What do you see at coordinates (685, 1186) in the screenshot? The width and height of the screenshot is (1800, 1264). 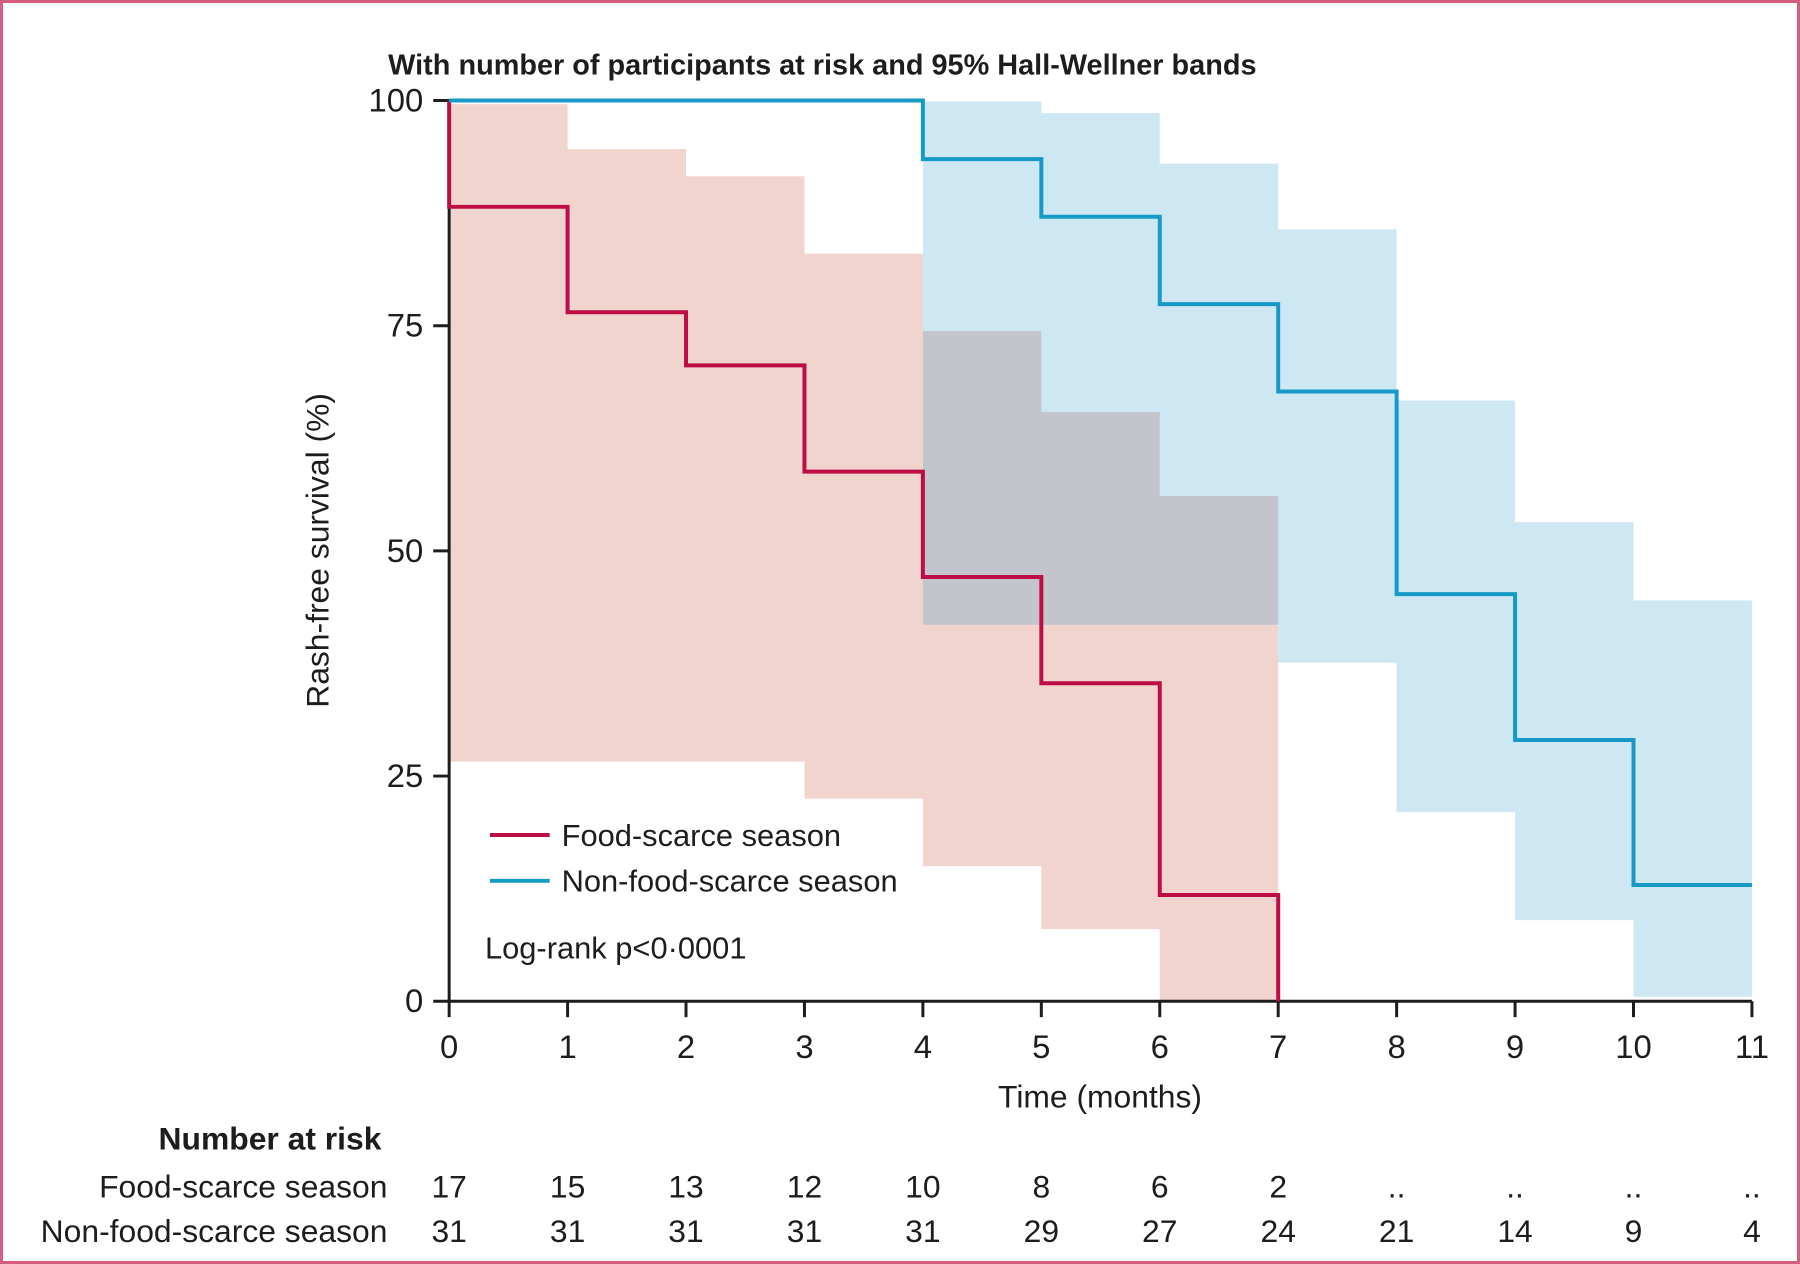 I see `risk-value: 13` at bounding box center [685, 1186].